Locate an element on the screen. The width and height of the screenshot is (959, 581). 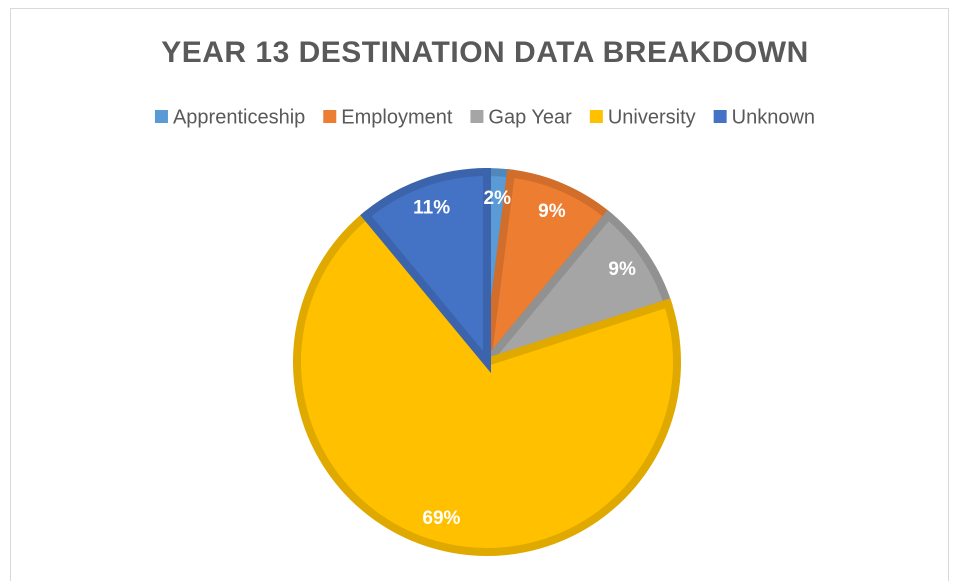
data-label: 11% is located at coordinates (431, 207).